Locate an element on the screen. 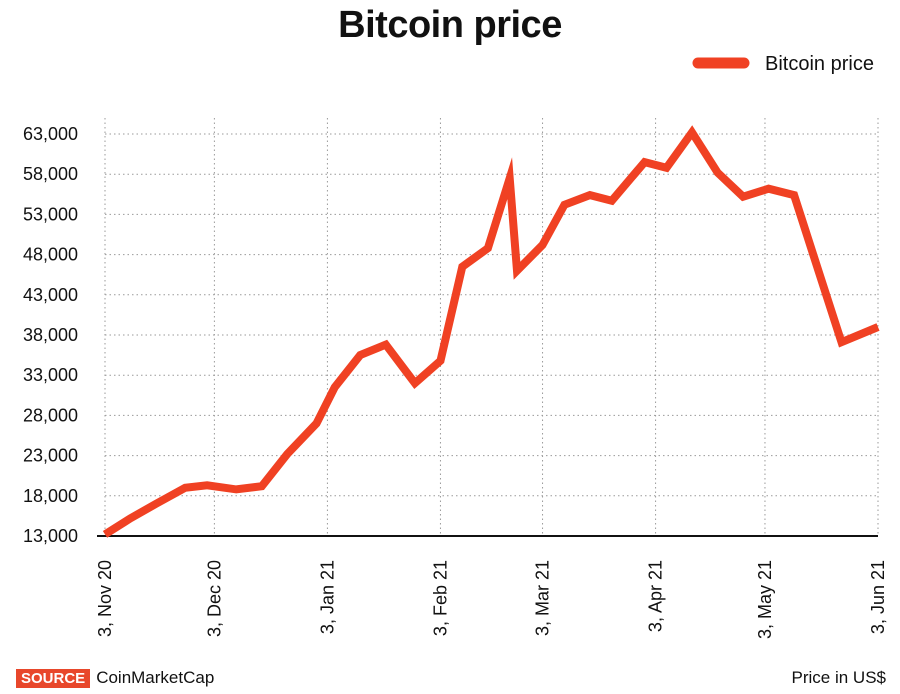  x-tick-label: 3, Apr 21 is located at coordinates (656, 596).